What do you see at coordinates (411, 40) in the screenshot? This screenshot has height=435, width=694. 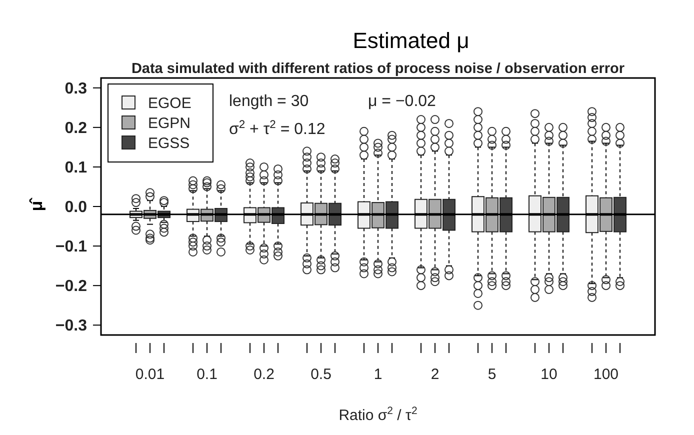 I see `chart-title: Estimated μ` at bounding box center [411, 40].